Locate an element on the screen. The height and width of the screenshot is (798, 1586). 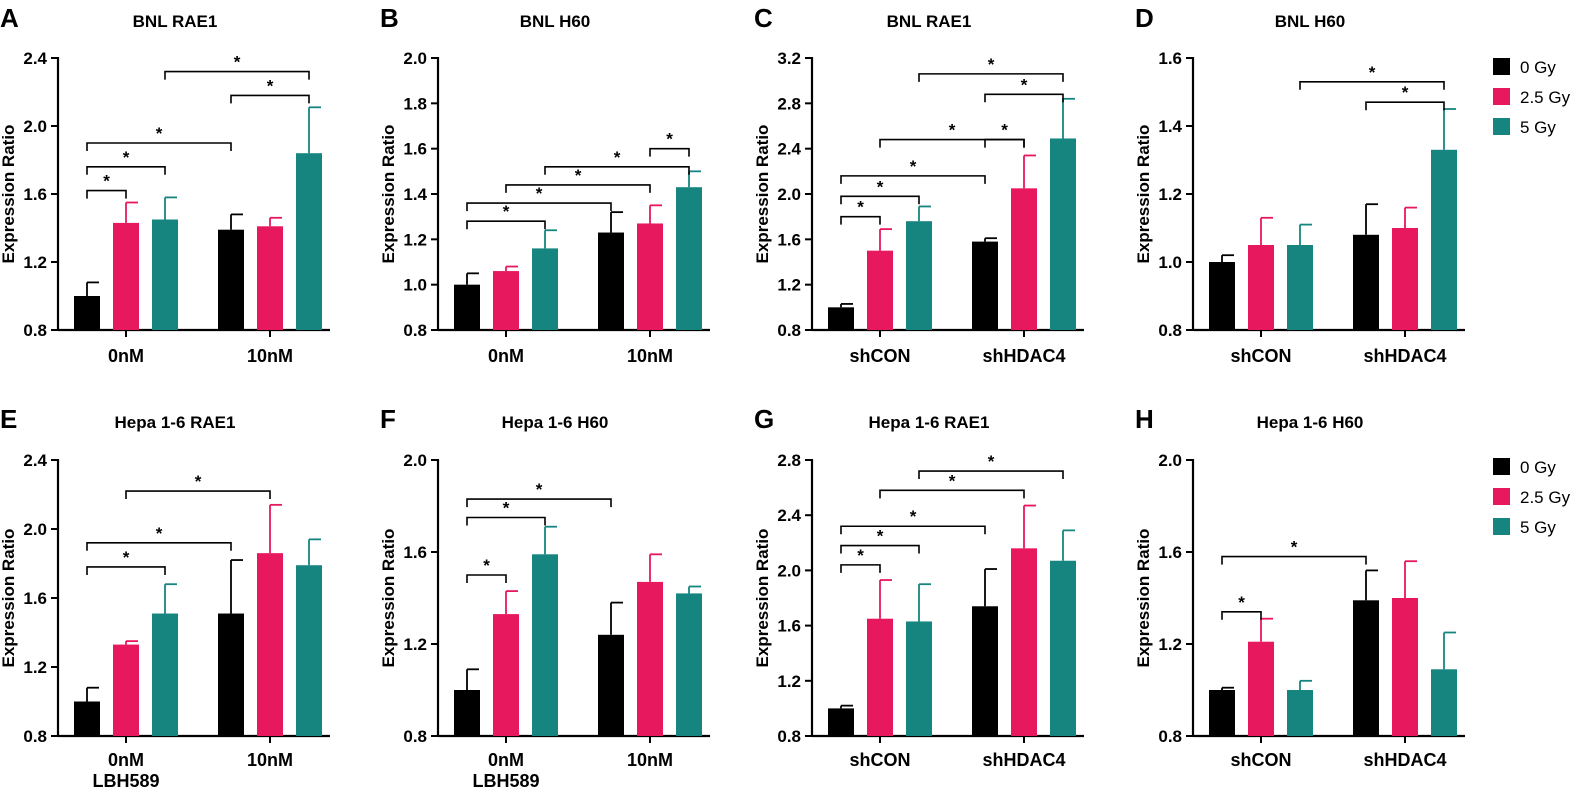
y-tick-label: 2.4 is located at coordinates (35, 460).